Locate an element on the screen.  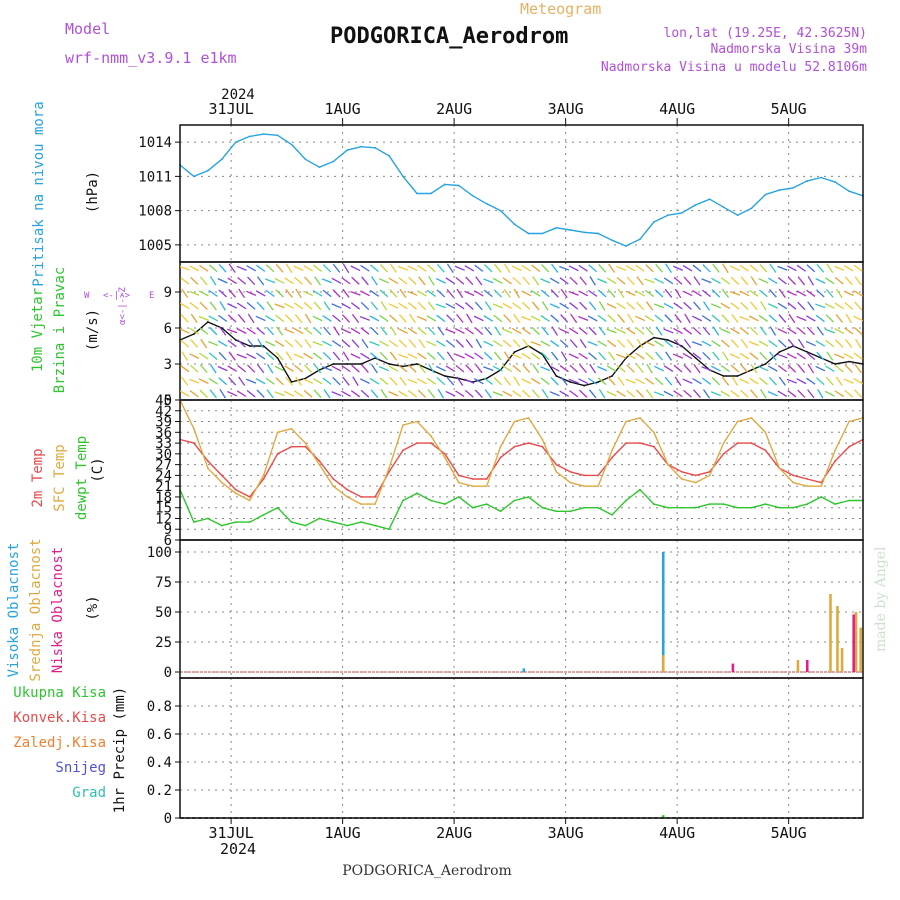
bottom-day-label: 31JUL is located at coordinates (231, 833).